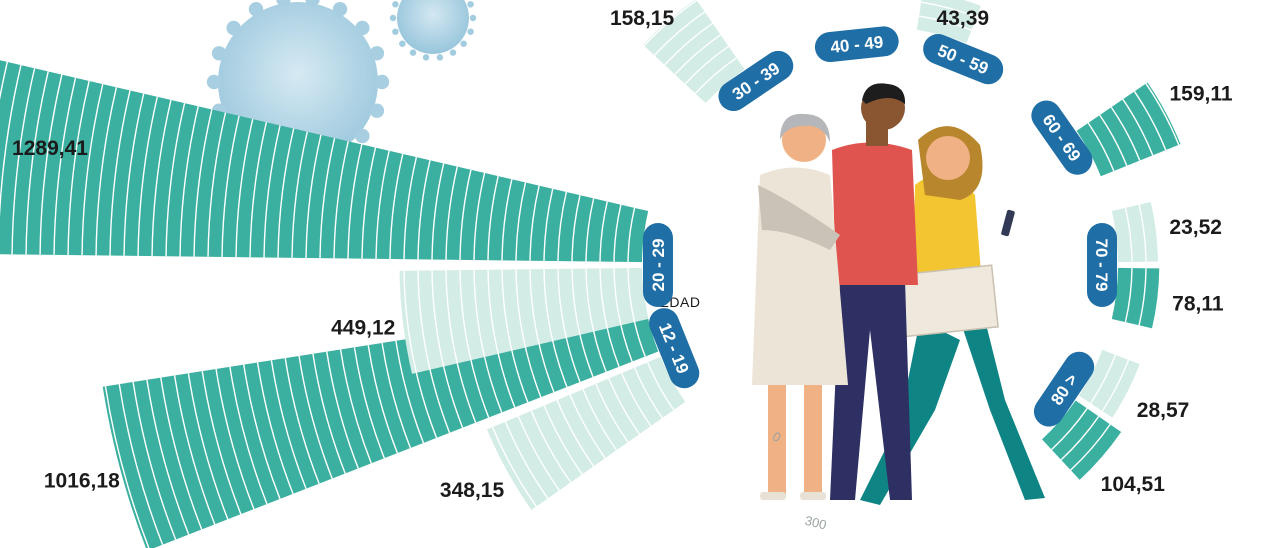  I want to click on data-label: 78,11, so click(1198, 303).